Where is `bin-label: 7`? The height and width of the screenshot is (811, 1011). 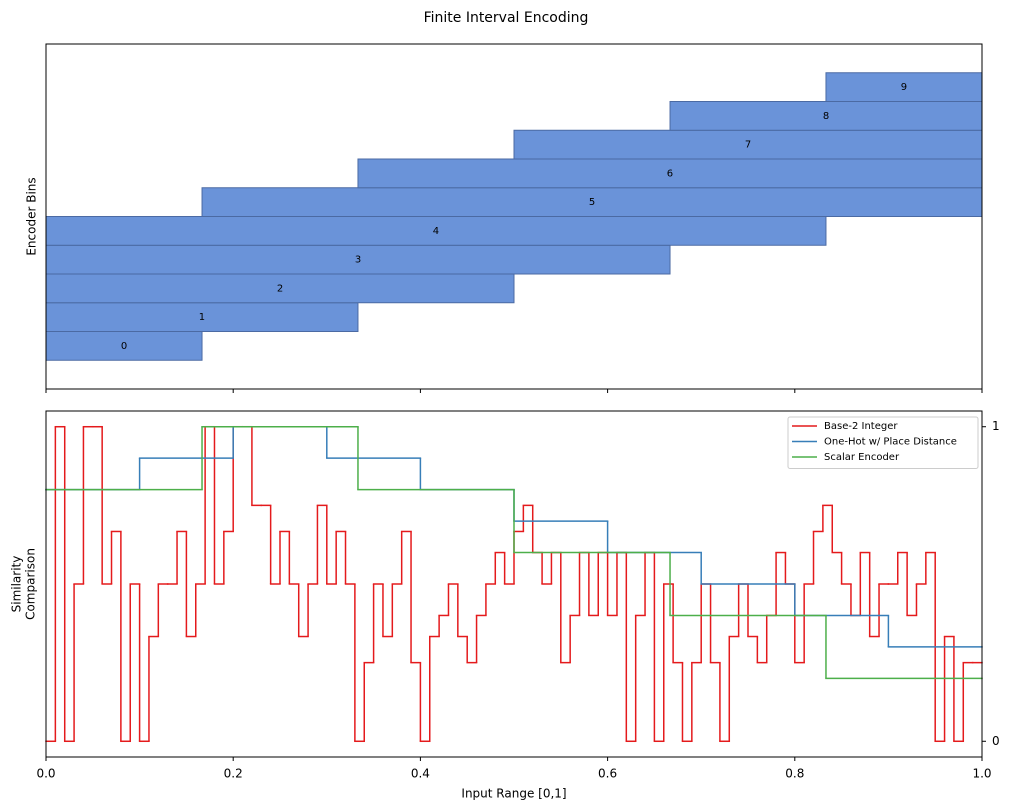 bin-label: 7 is located at coordinates (748, 145).